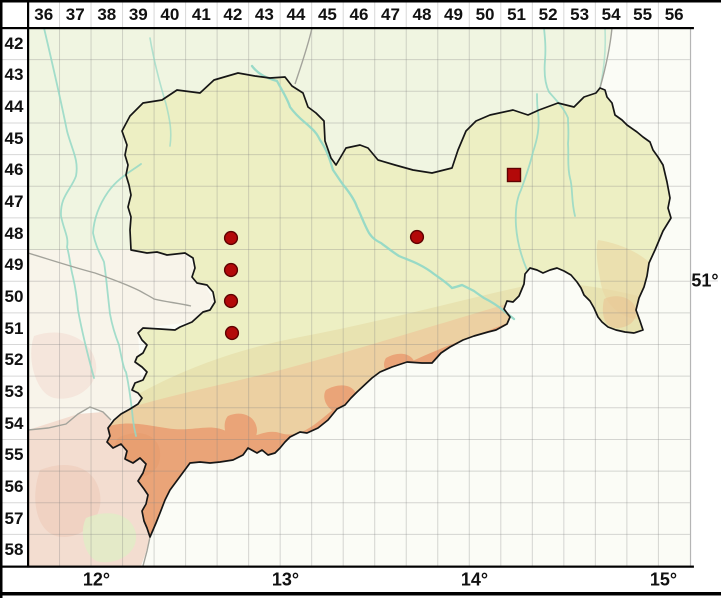  Describe the element at coordinates (160, 92) in the screenshot. I see `river-nw-creek` at that location.